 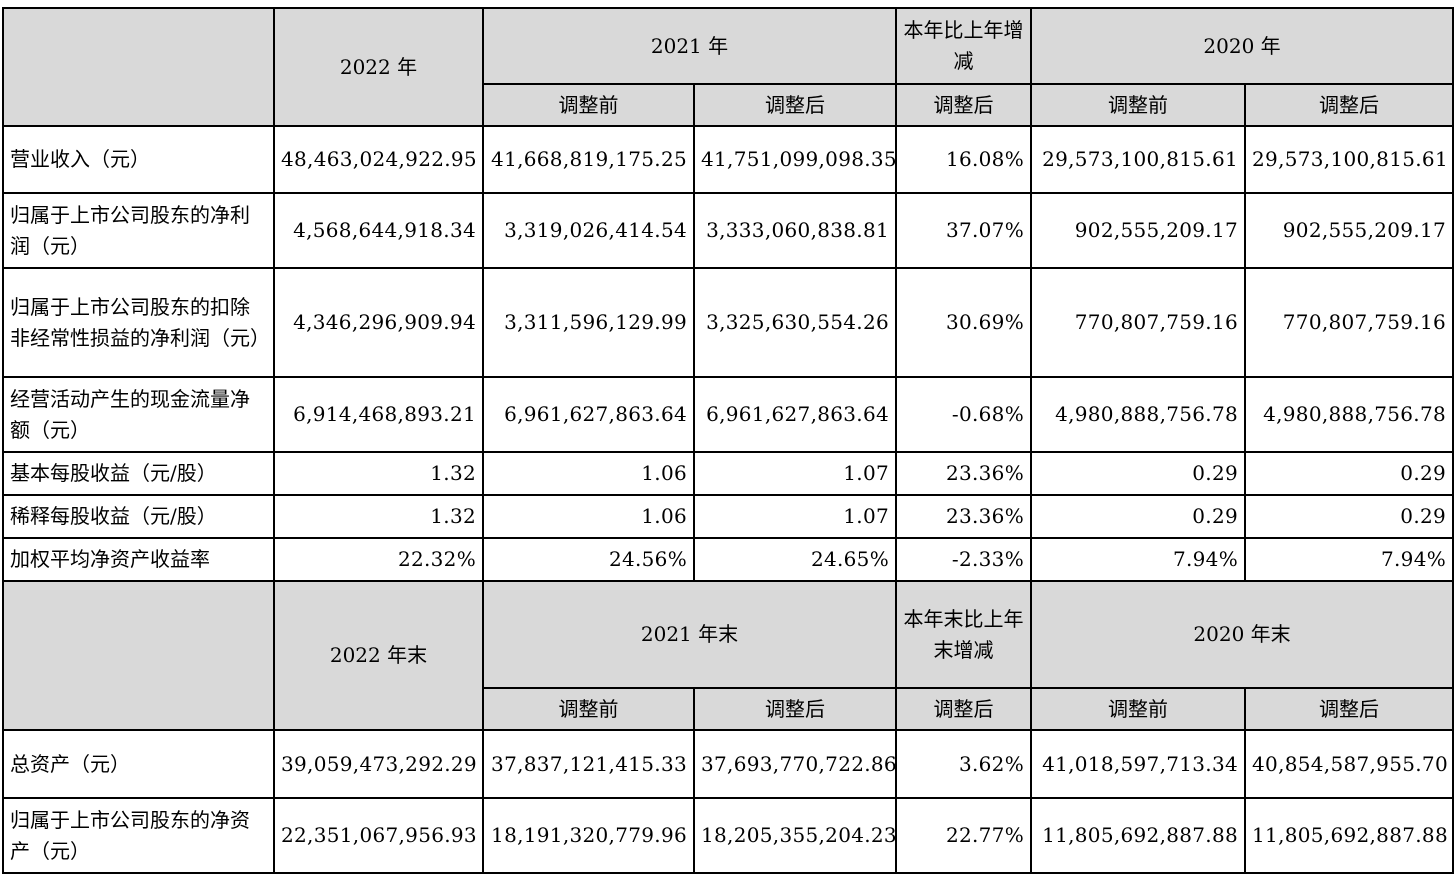 I want to click on row-label: 经营活动产生的现金流量净额（元）, so click(x=138, y=414).